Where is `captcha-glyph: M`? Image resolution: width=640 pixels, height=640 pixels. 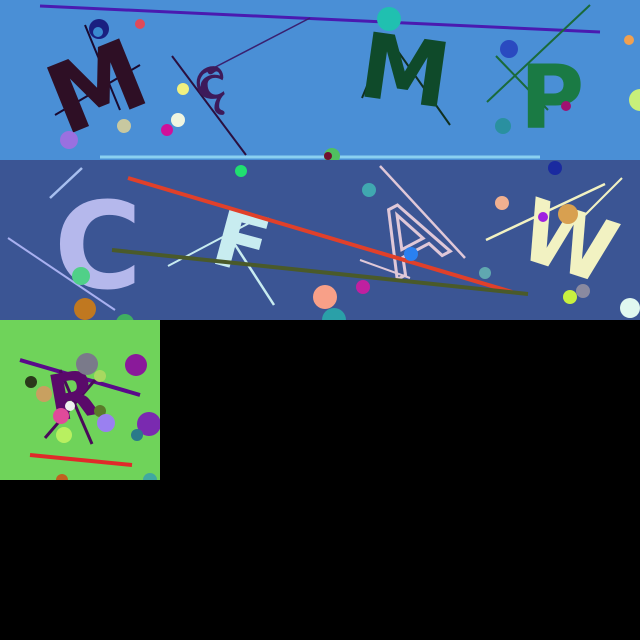
captcha-glyph: M is located at coordinates (404, 71).